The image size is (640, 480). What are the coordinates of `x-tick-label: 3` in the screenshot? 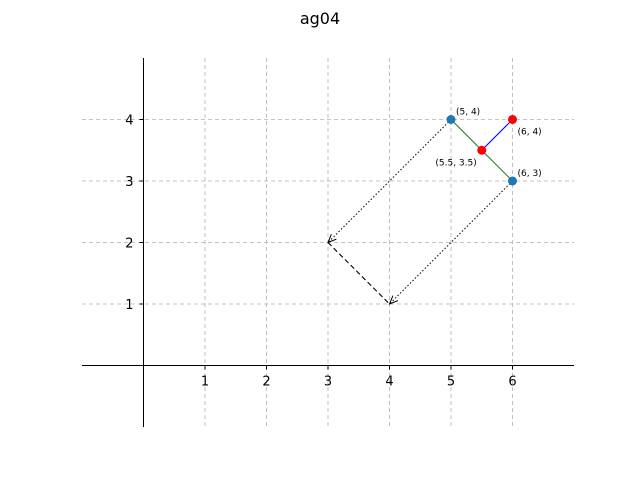 It's located at (328, 382).